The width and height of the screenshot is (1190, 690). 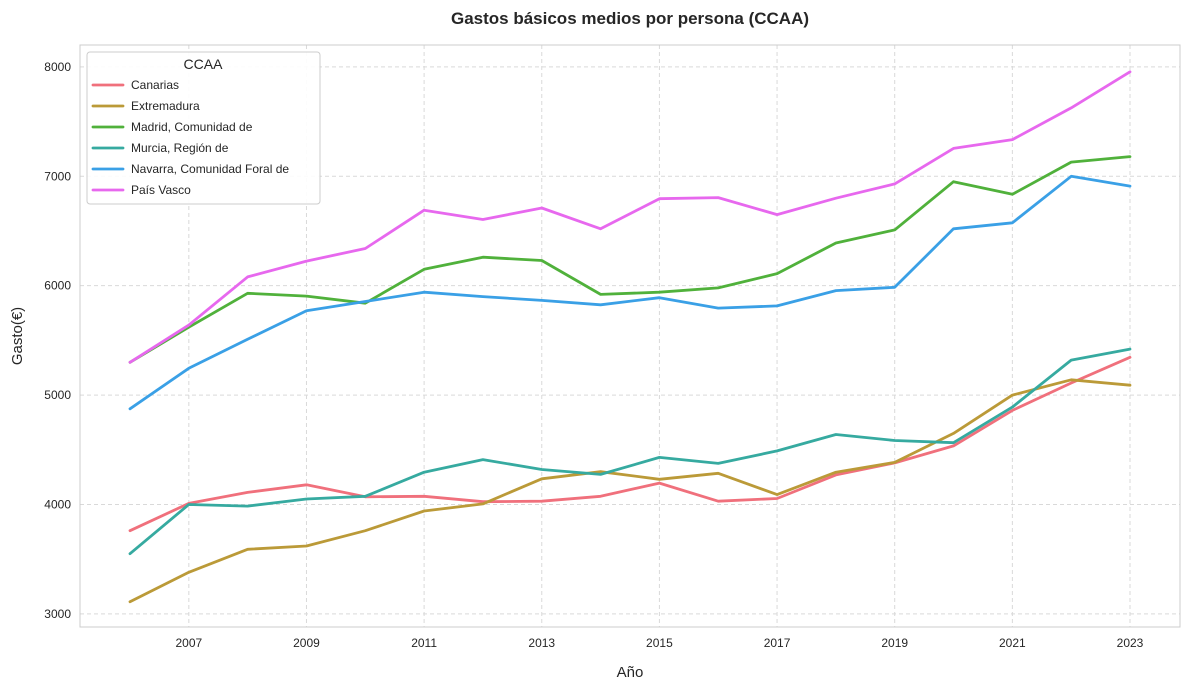 What do you see at coordinates (777, 643) in the screenshot?
I see `x-tick-label: 2017` at bounding box center [777, 643].